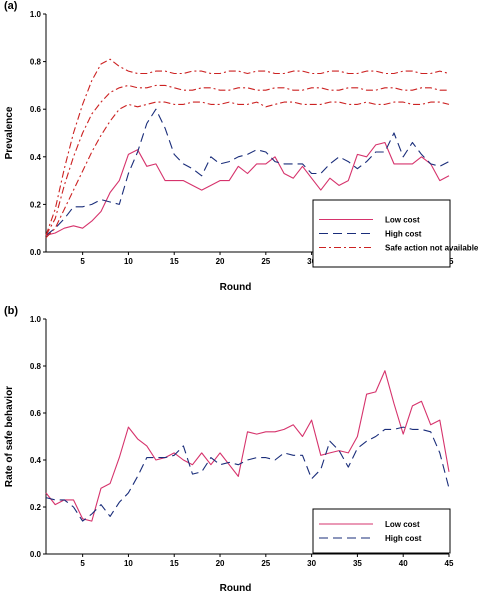 This screenshot has width=496, height=595. Describe the element at coordinates (11, 6) in the screenshot. I see `panel-label: (a)` at that location.